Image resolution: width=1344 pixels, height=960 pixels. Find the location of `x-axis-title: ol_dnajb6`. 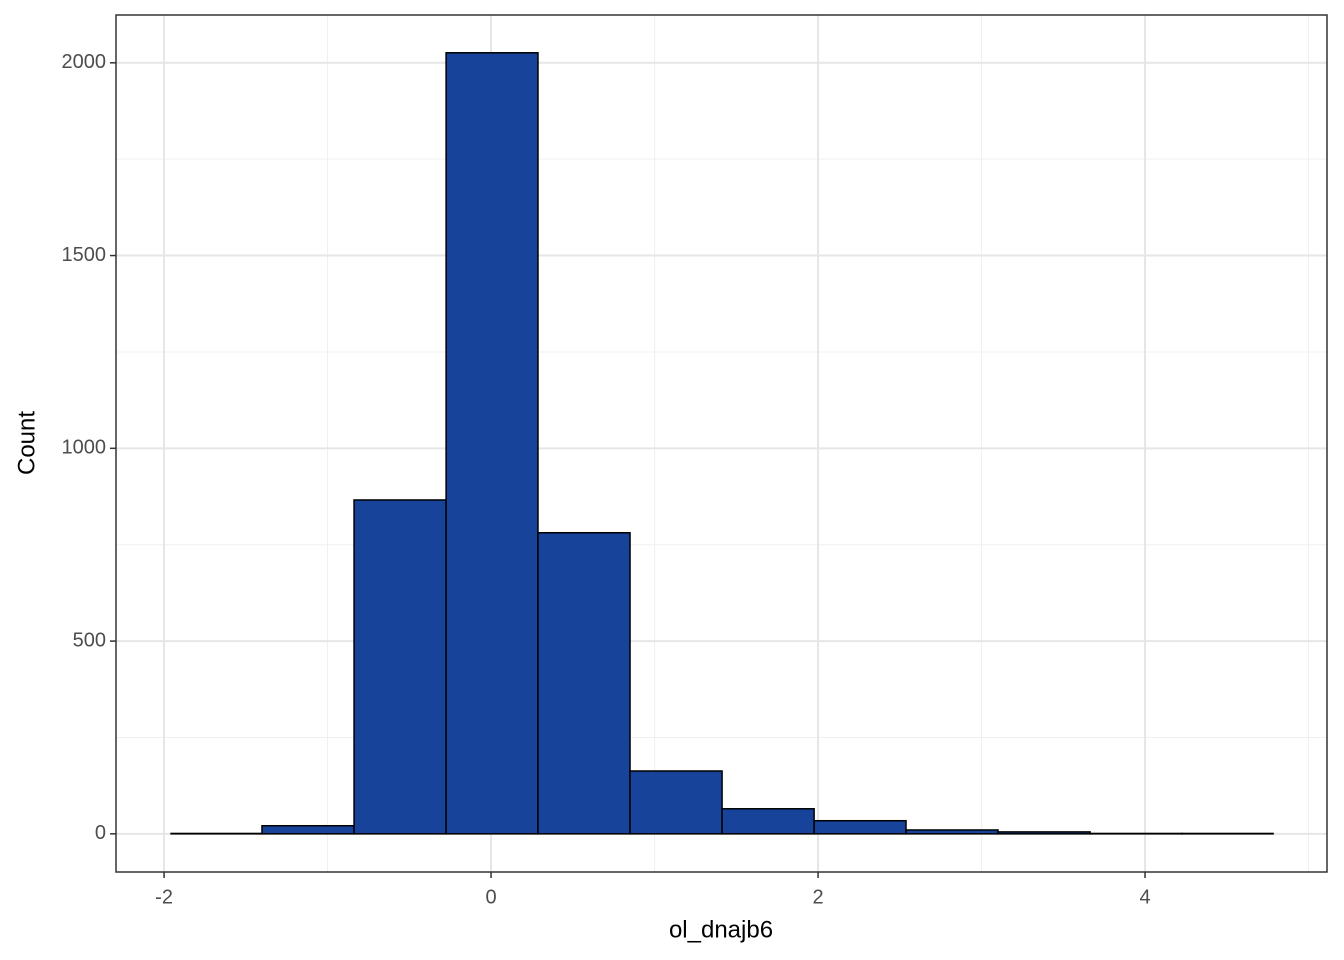

x-axis-title: ol_dnajb6 is located at coordinates (721, 929).